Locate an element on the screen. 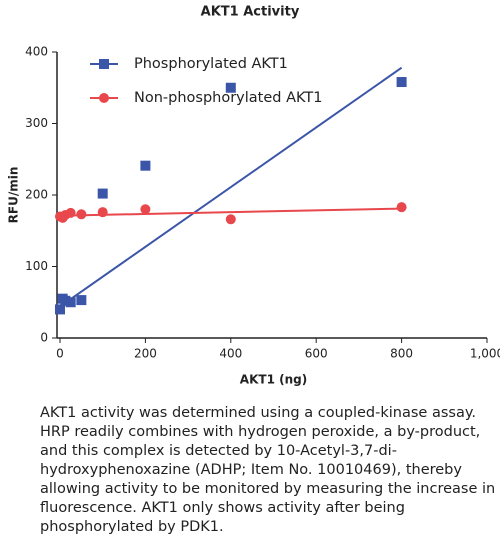  x-tick-label: 800 is located at coordinates (401, 354).